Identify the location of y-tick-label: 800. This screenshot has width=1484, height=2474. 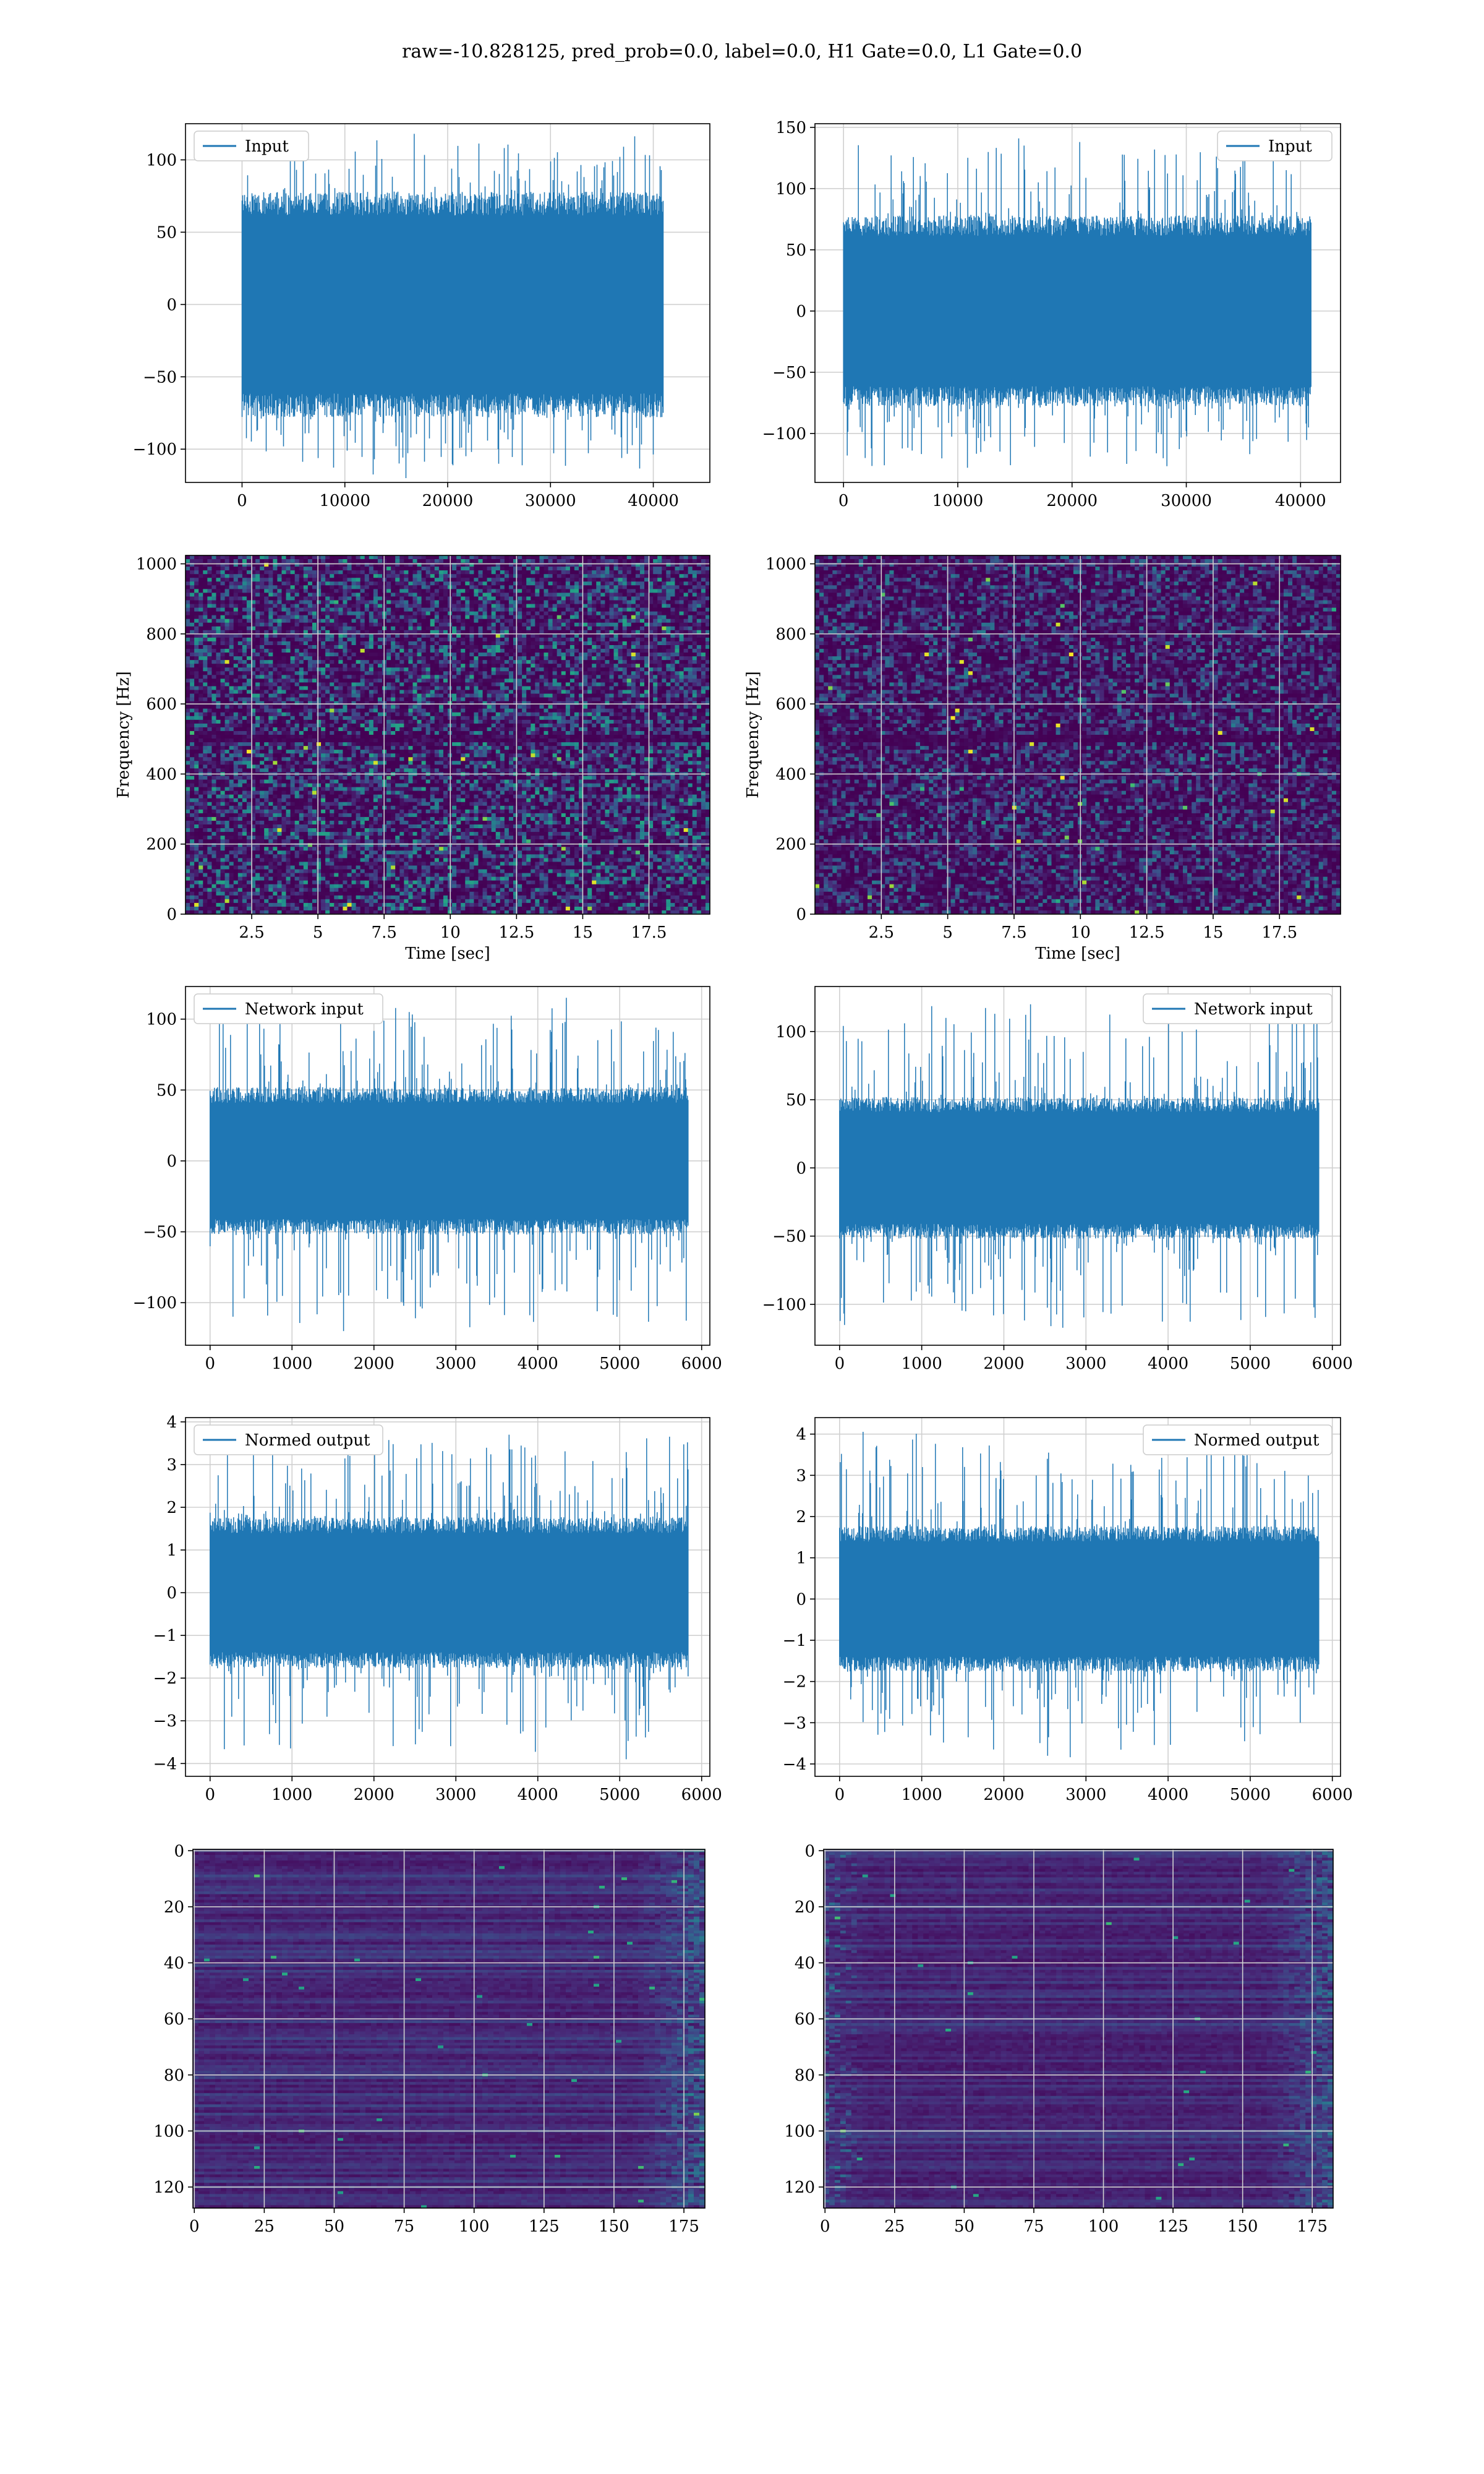
(161, 634).